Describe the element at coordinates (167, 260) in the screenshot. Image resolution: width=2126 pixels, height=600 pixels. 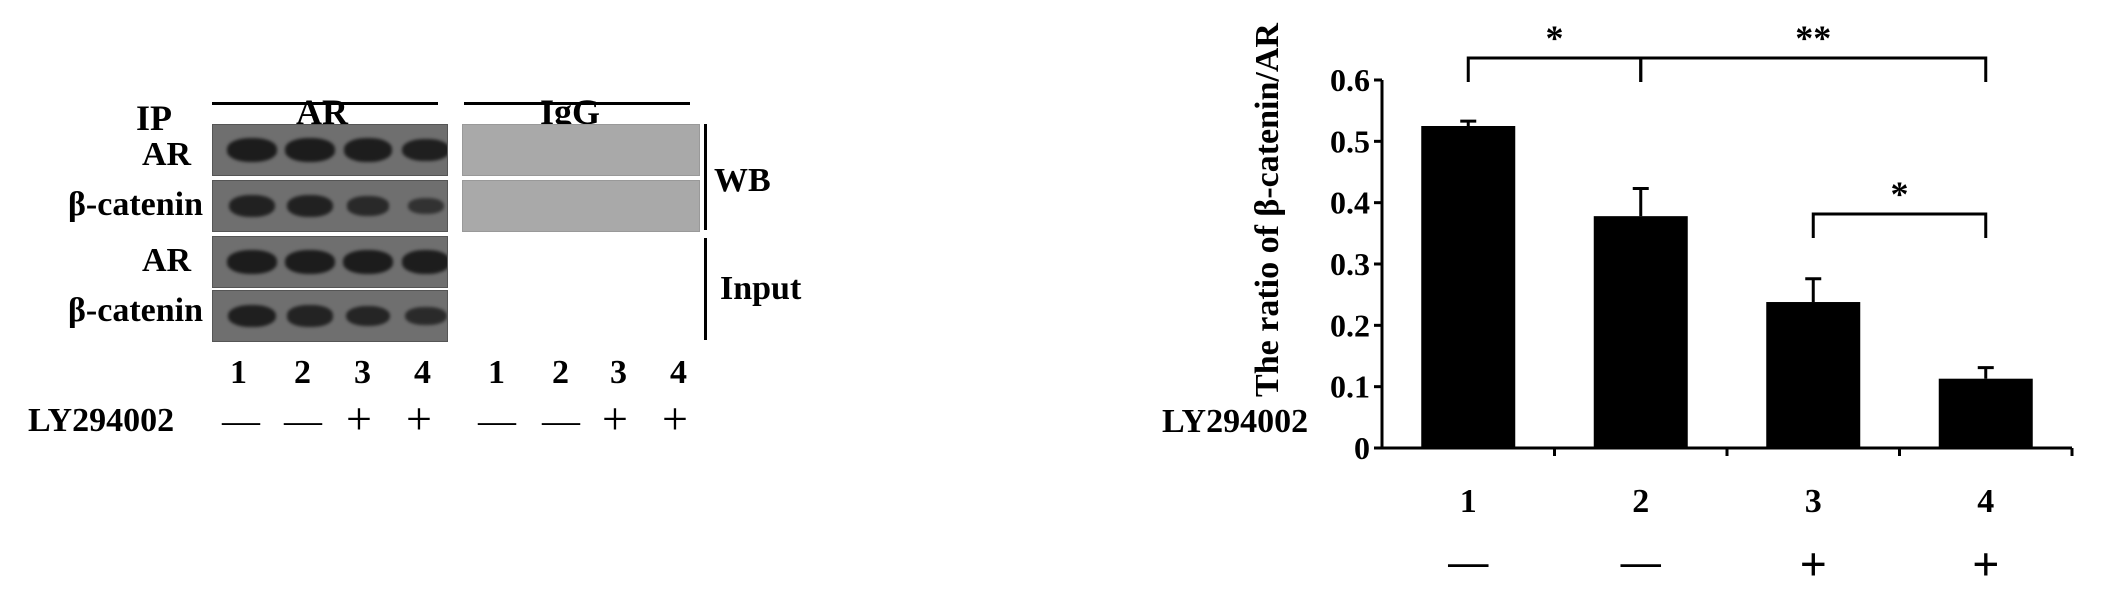
I see `row-label-input-ar: AR` at that location.